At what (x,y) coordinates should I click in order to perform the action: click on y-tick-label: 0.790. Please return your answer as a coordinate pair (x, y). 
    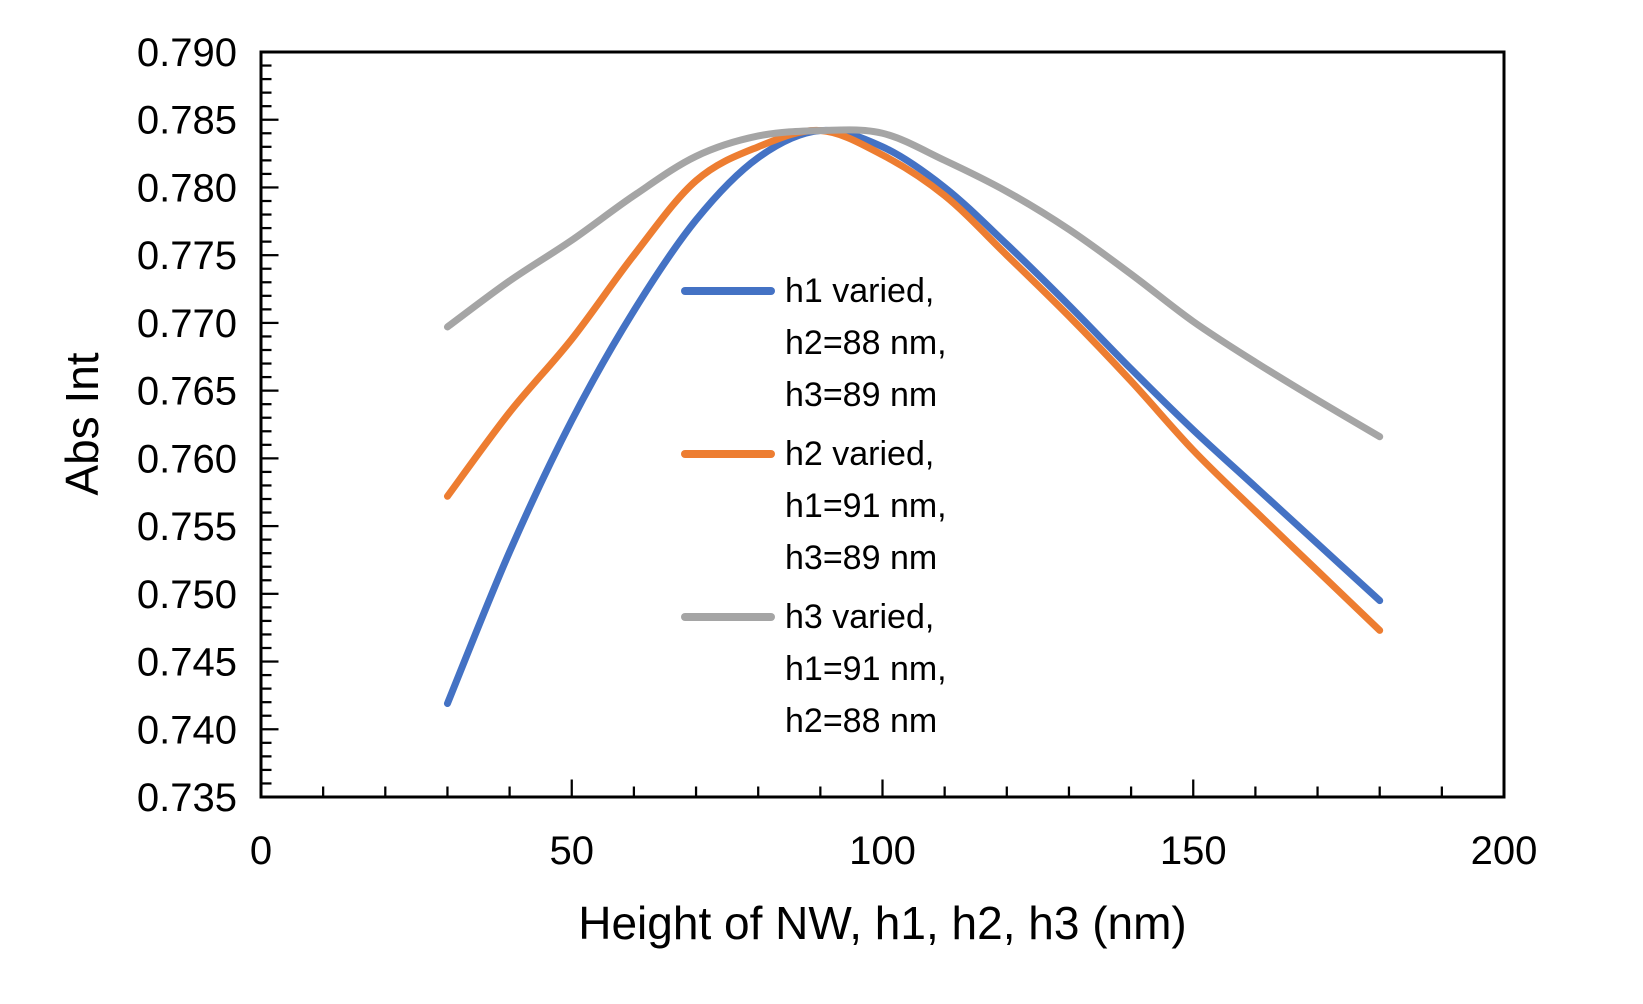
    Looking at the image, I should click on (187, 53).